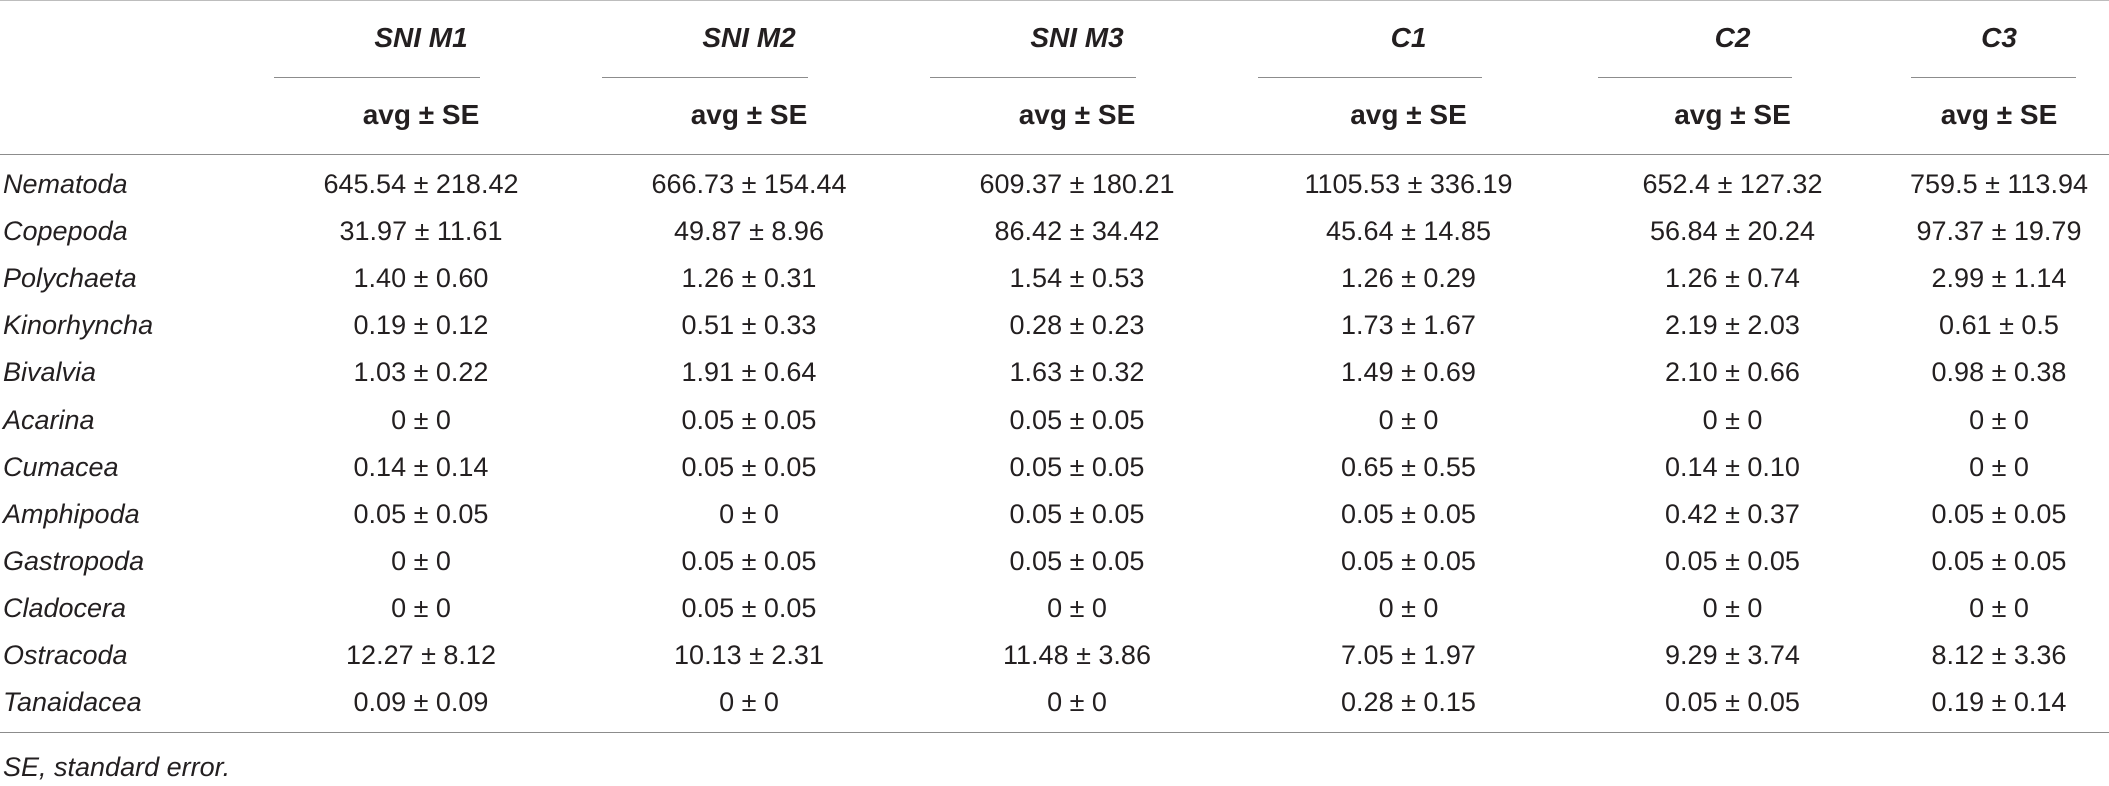 This screenshot has width=2109, height=786. I want to click on taxon-cell: Gastropoda, so click(74, 560).